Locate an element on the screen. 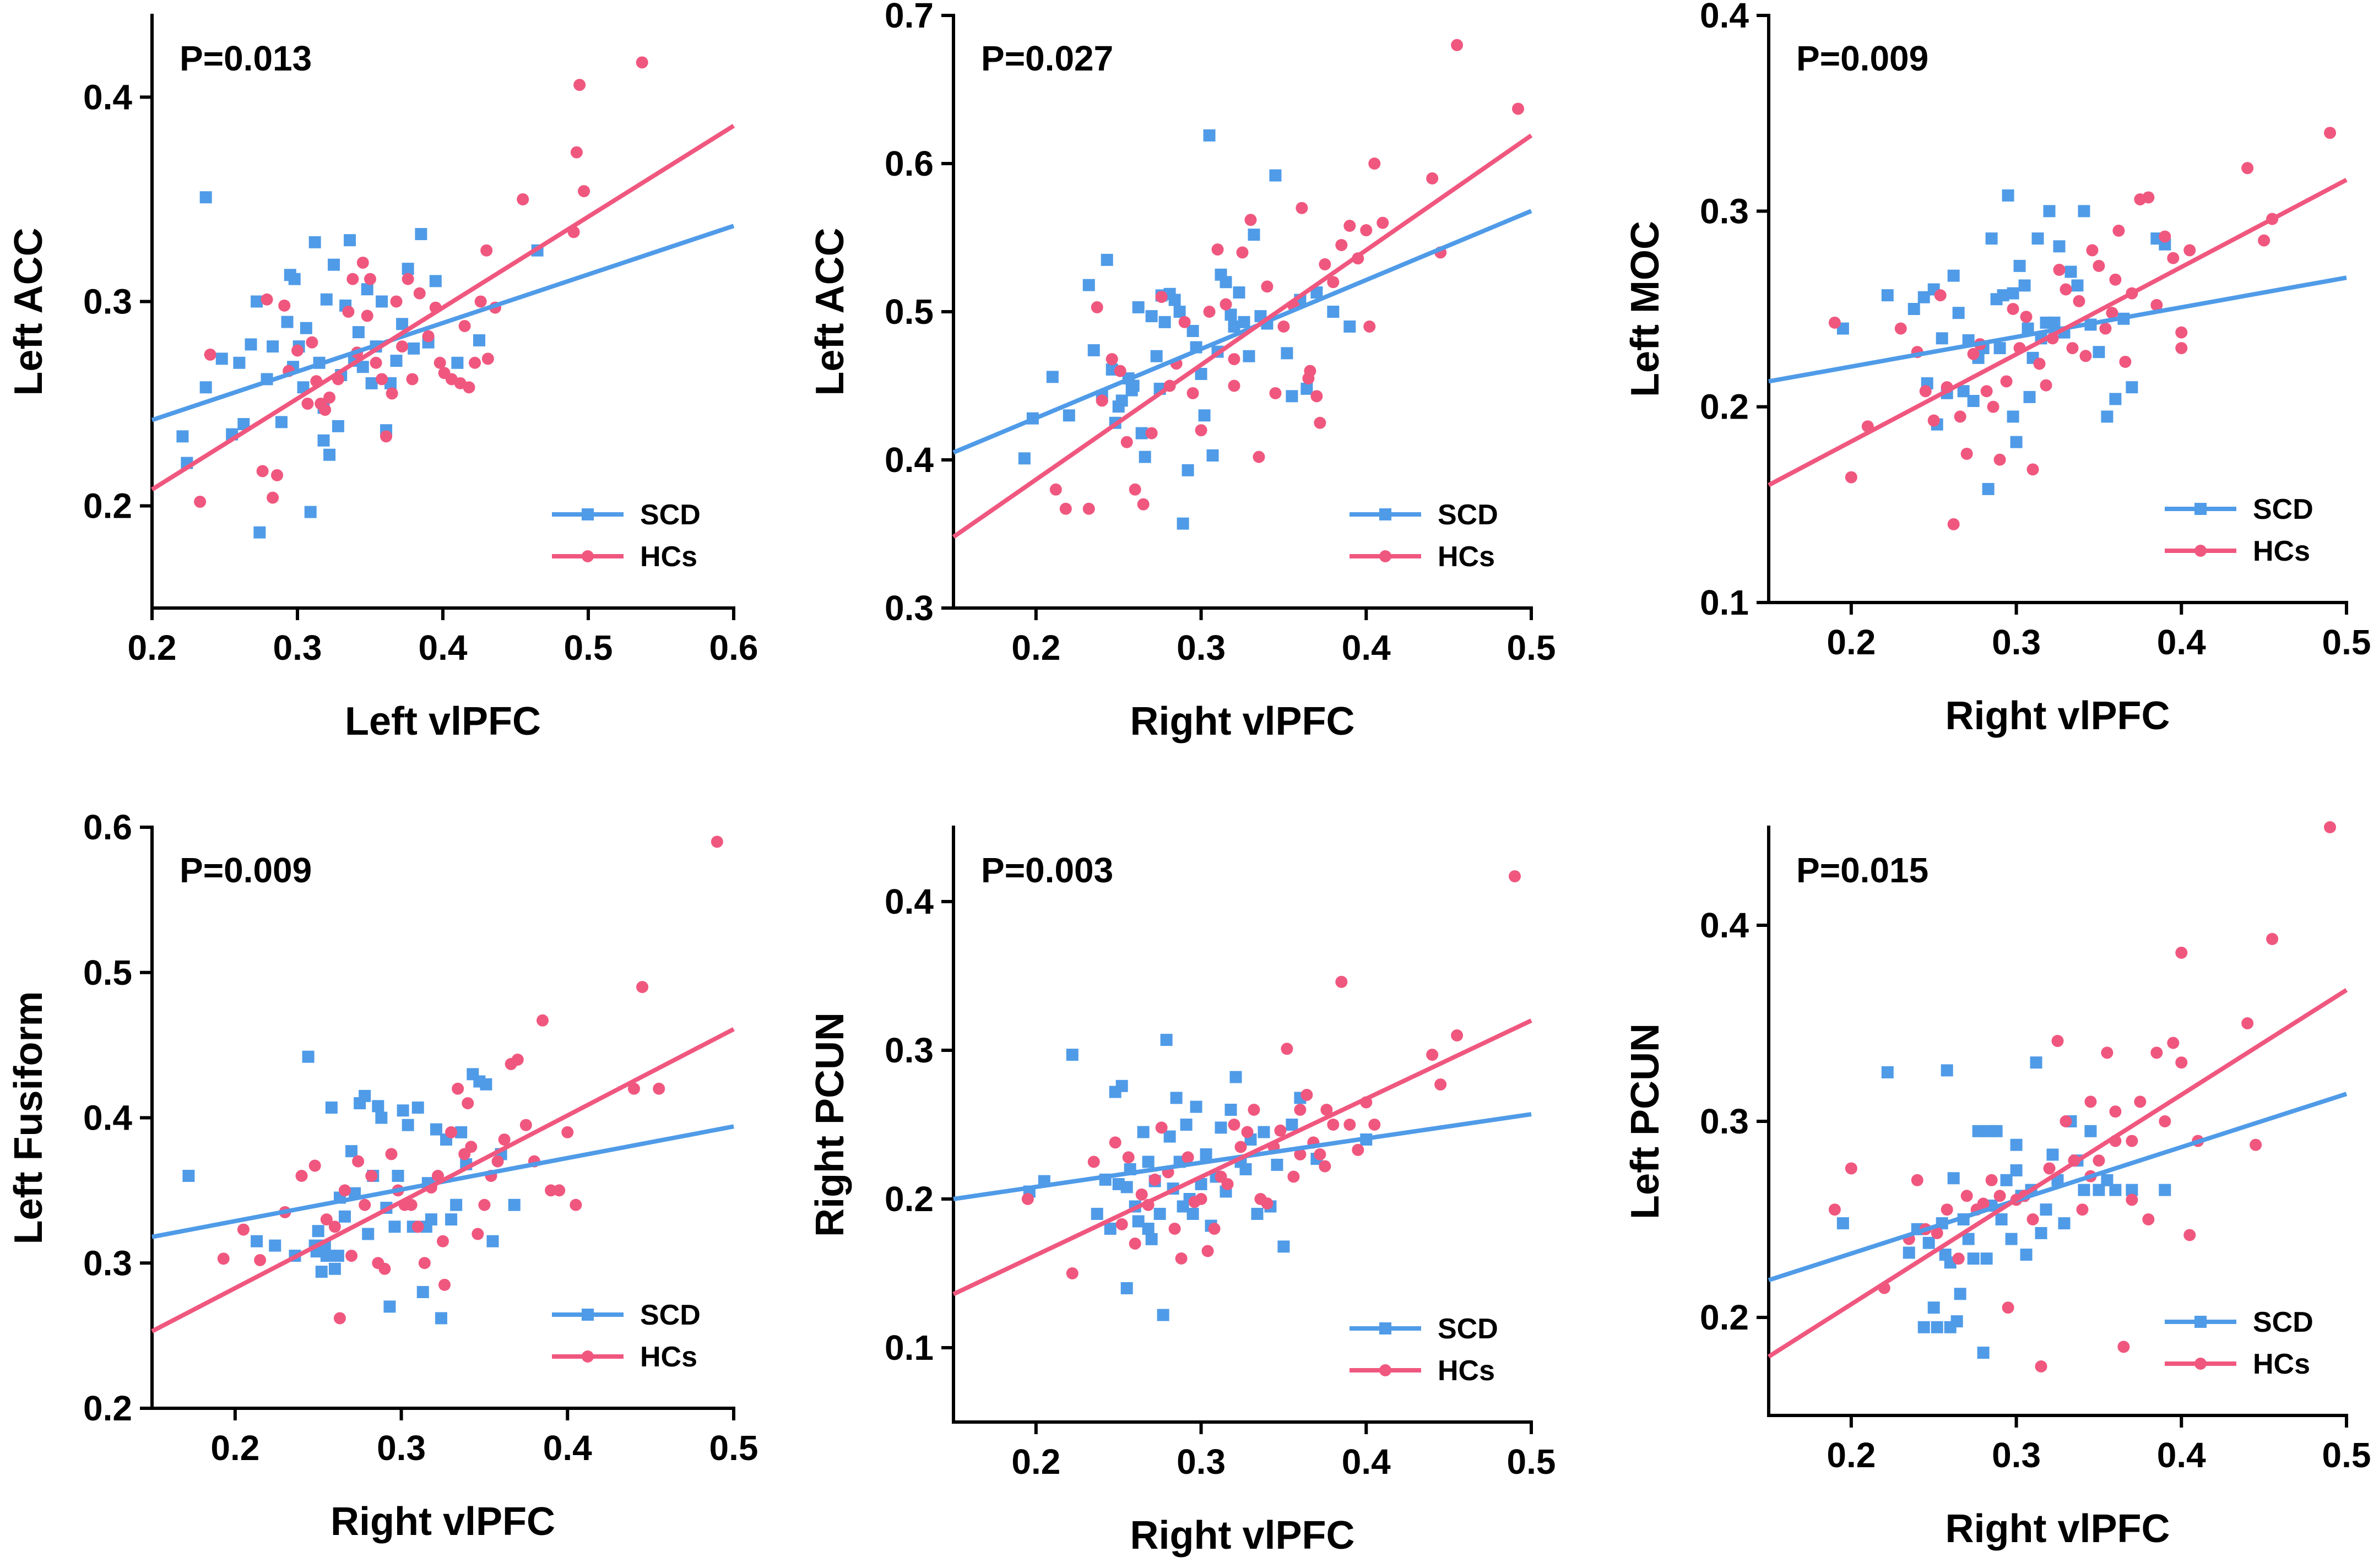 The image size is (2379, 1568). legend-entry-scd: SCD is located at coordinates (626, 1315).